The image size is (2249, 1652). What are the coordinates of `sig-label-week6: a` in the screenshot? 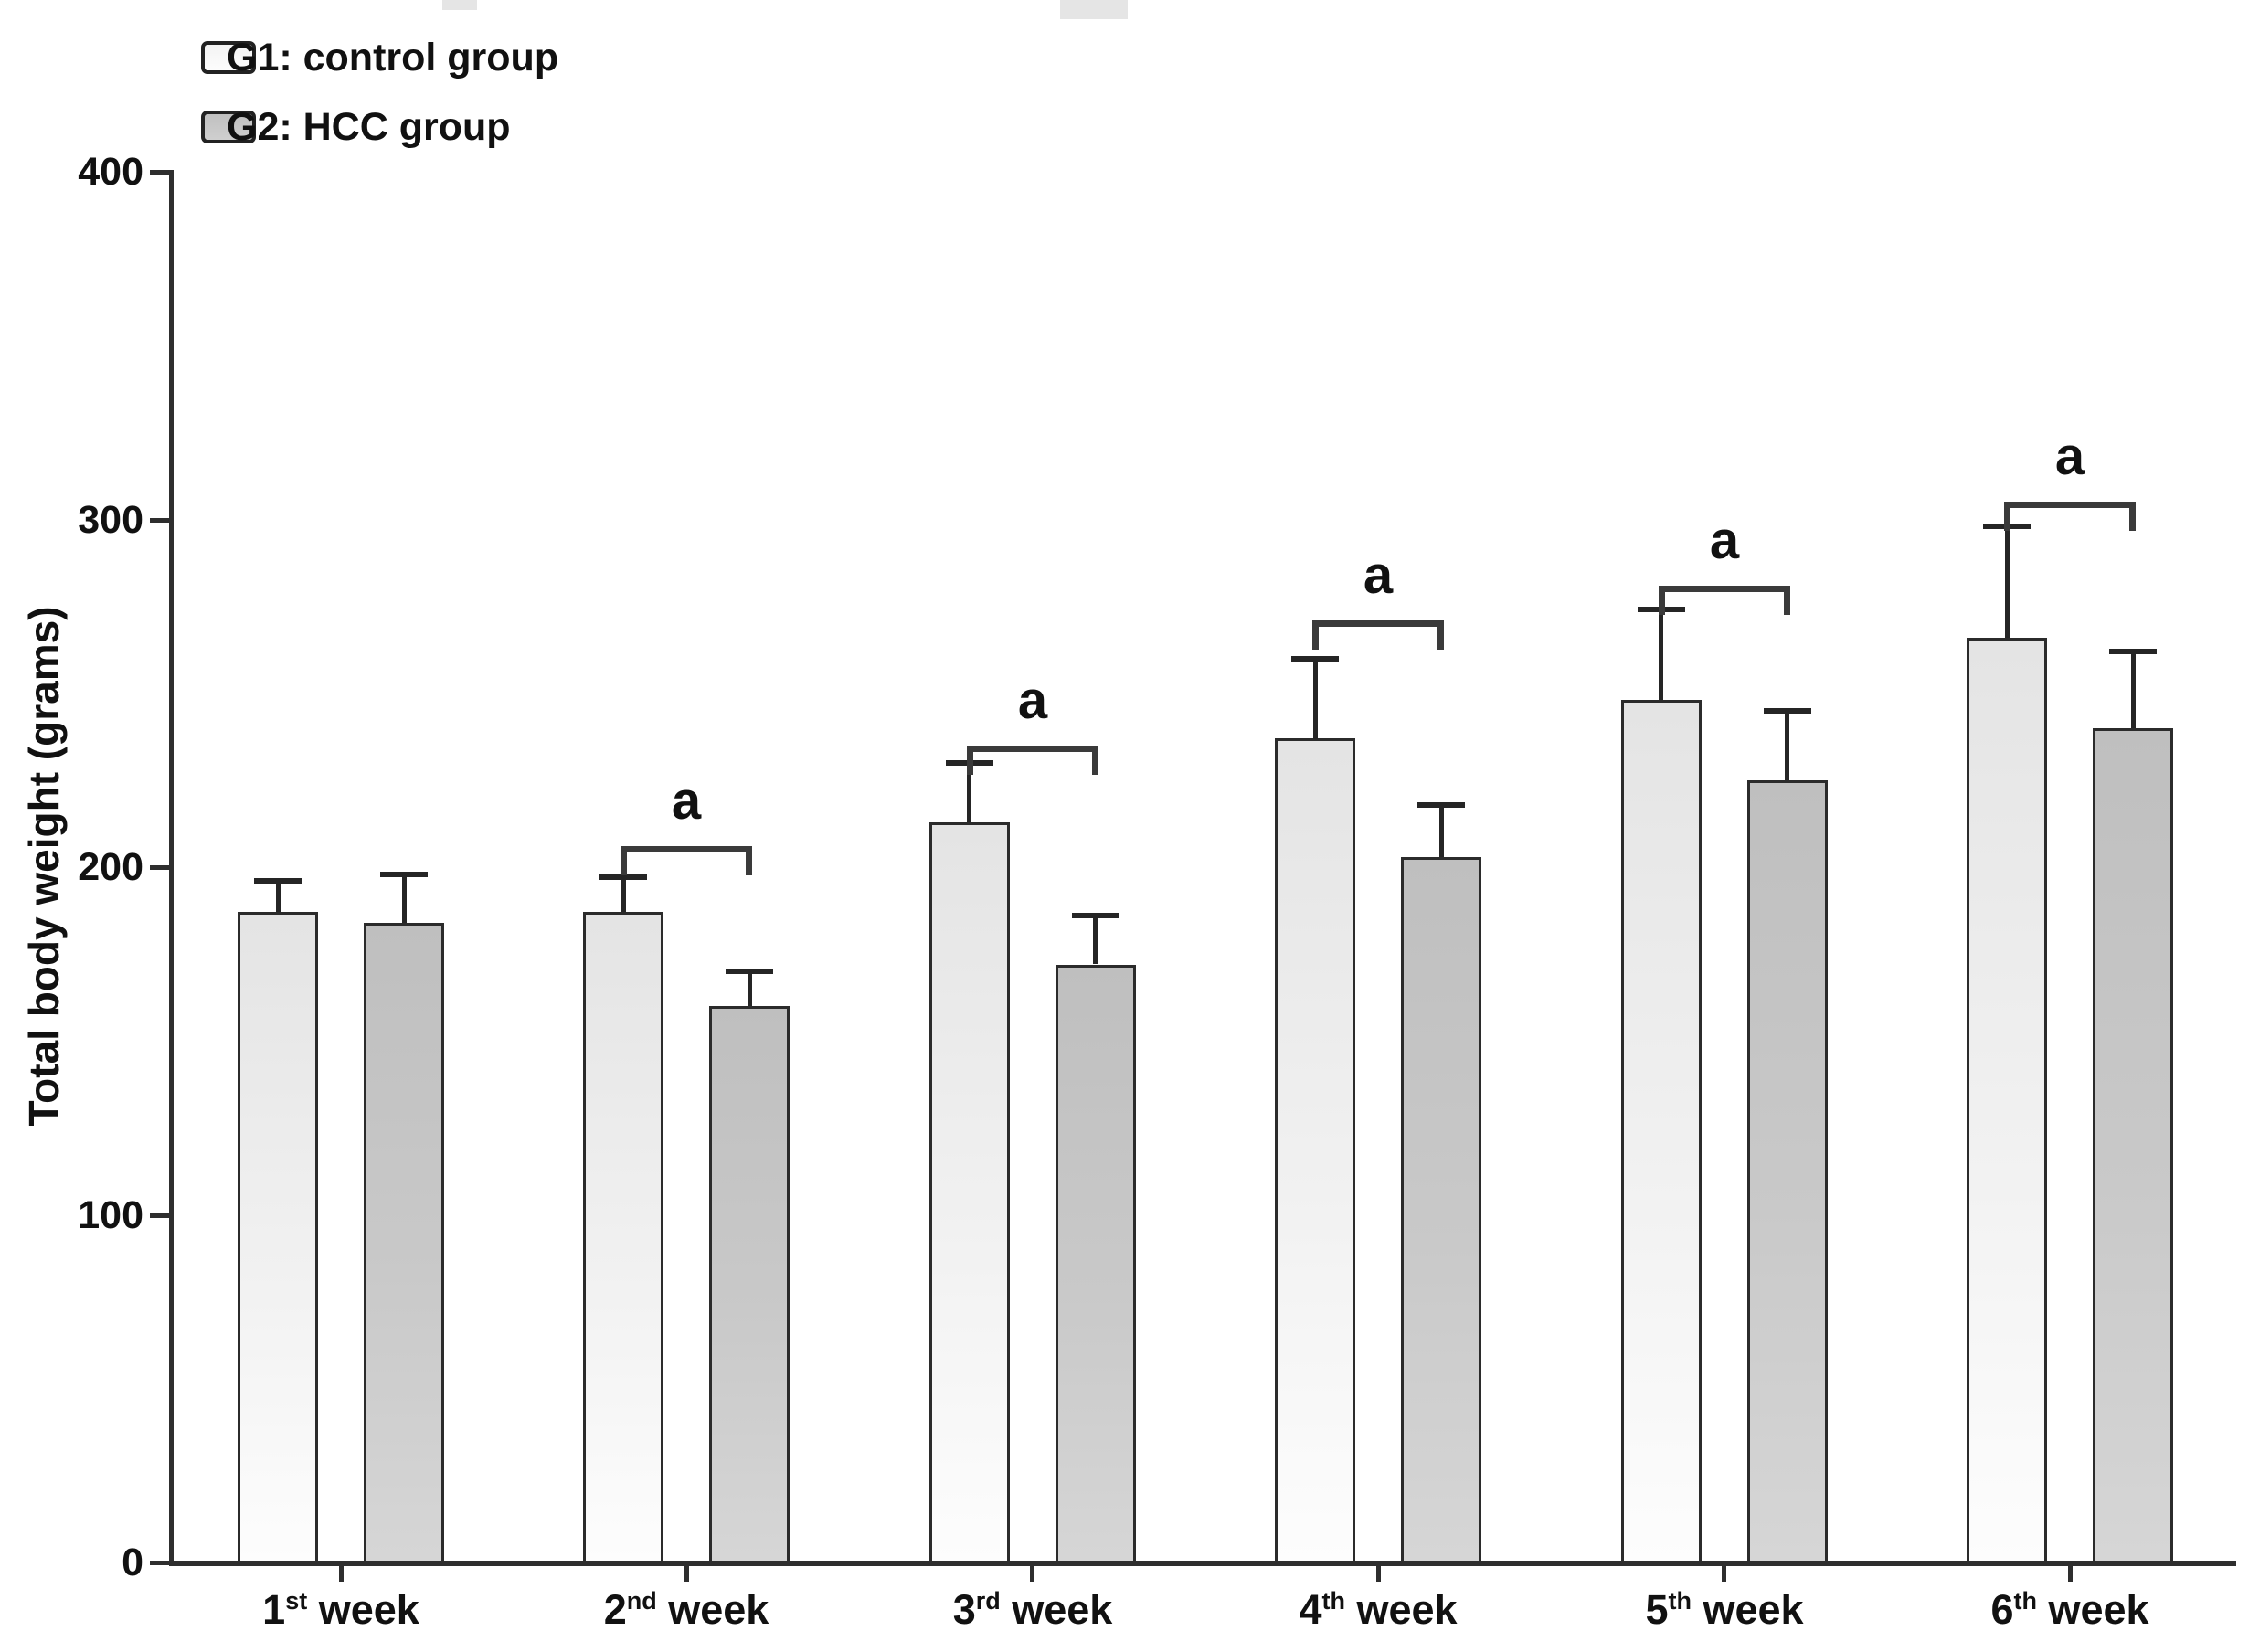 It's located at (2069, 457).